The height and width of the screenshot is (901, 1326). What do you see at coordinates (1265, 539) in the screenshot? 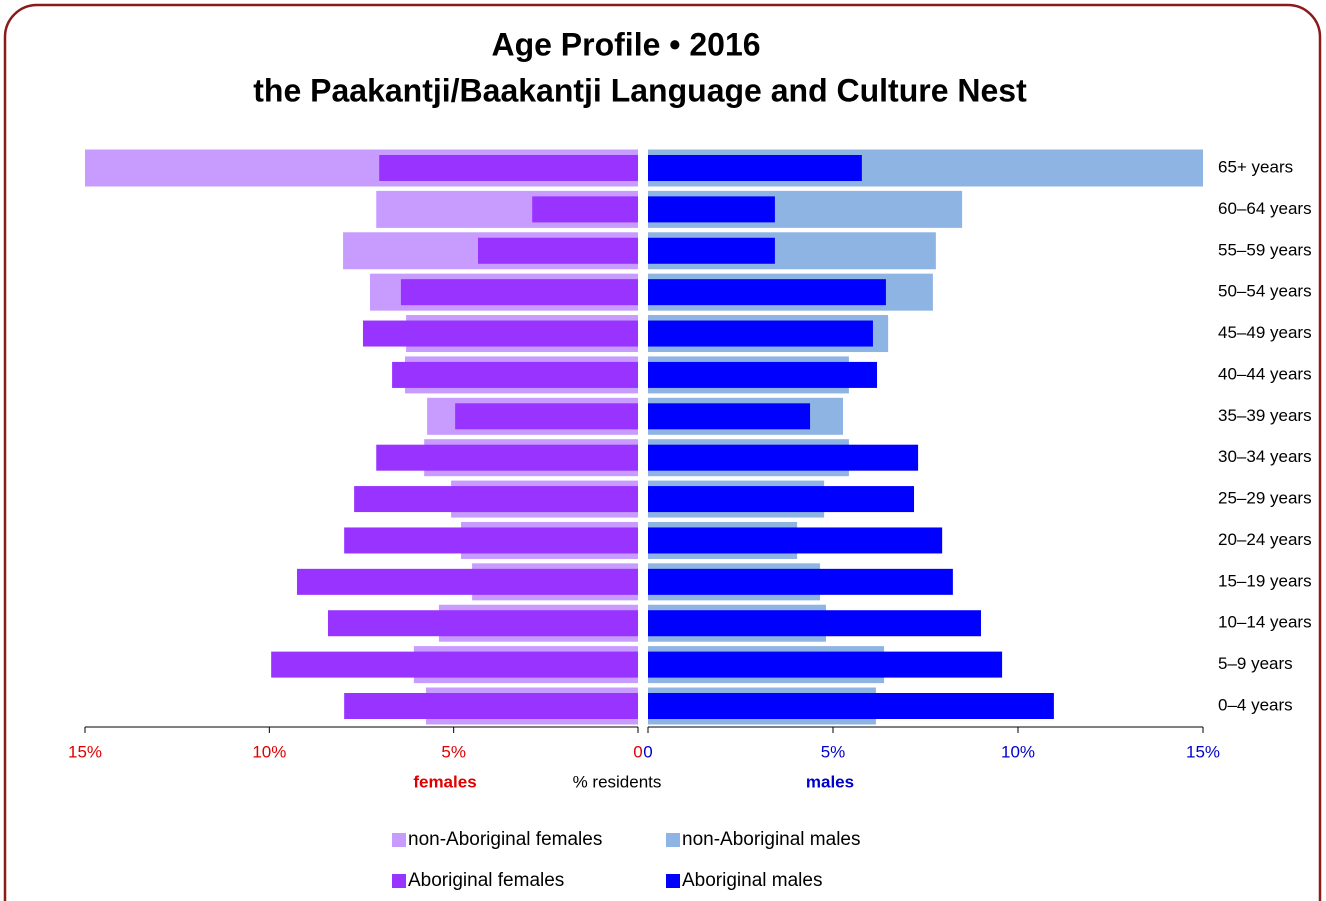
I see `category-label: 20–24 years` at bounding box center [1265, 539].